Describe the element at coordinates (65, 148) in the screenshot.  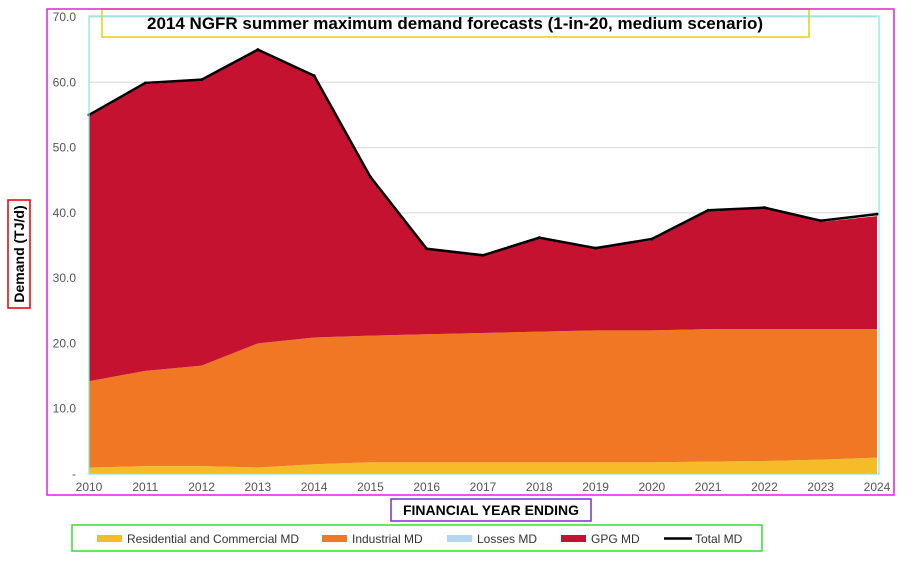
I see `y-tick-label: 50.0` at that location.